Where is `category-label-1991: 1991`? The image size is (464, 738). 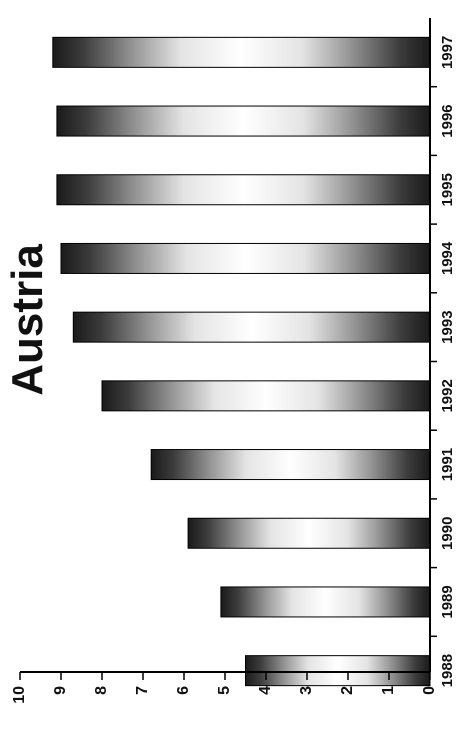 category-label-1991: 1991 is located at coordinates (447, 464).